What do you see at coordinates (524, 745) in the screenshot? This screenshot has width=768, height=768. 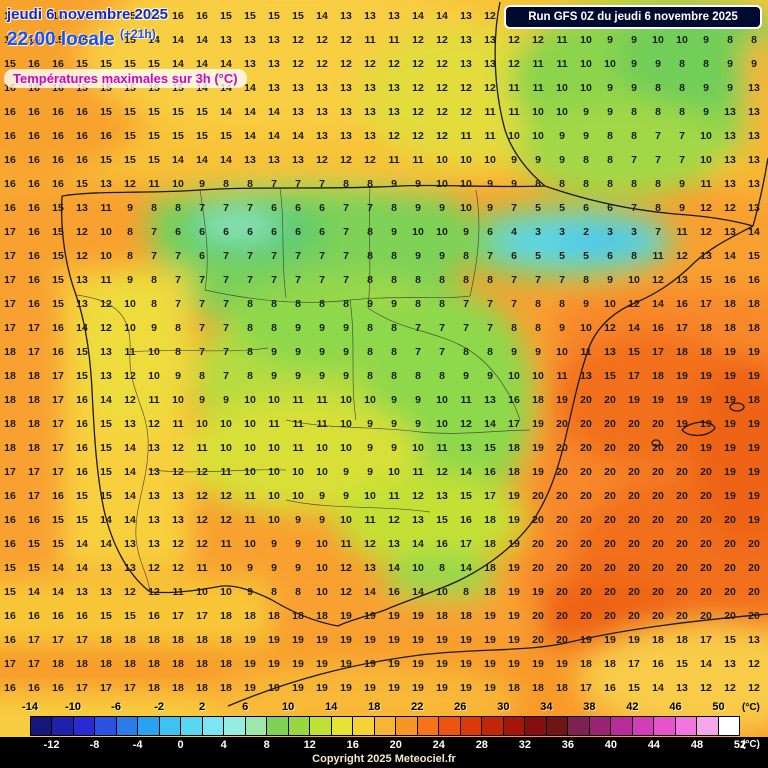 I see `legend-tick-bottom: 32` at bounding box center [524, 745].